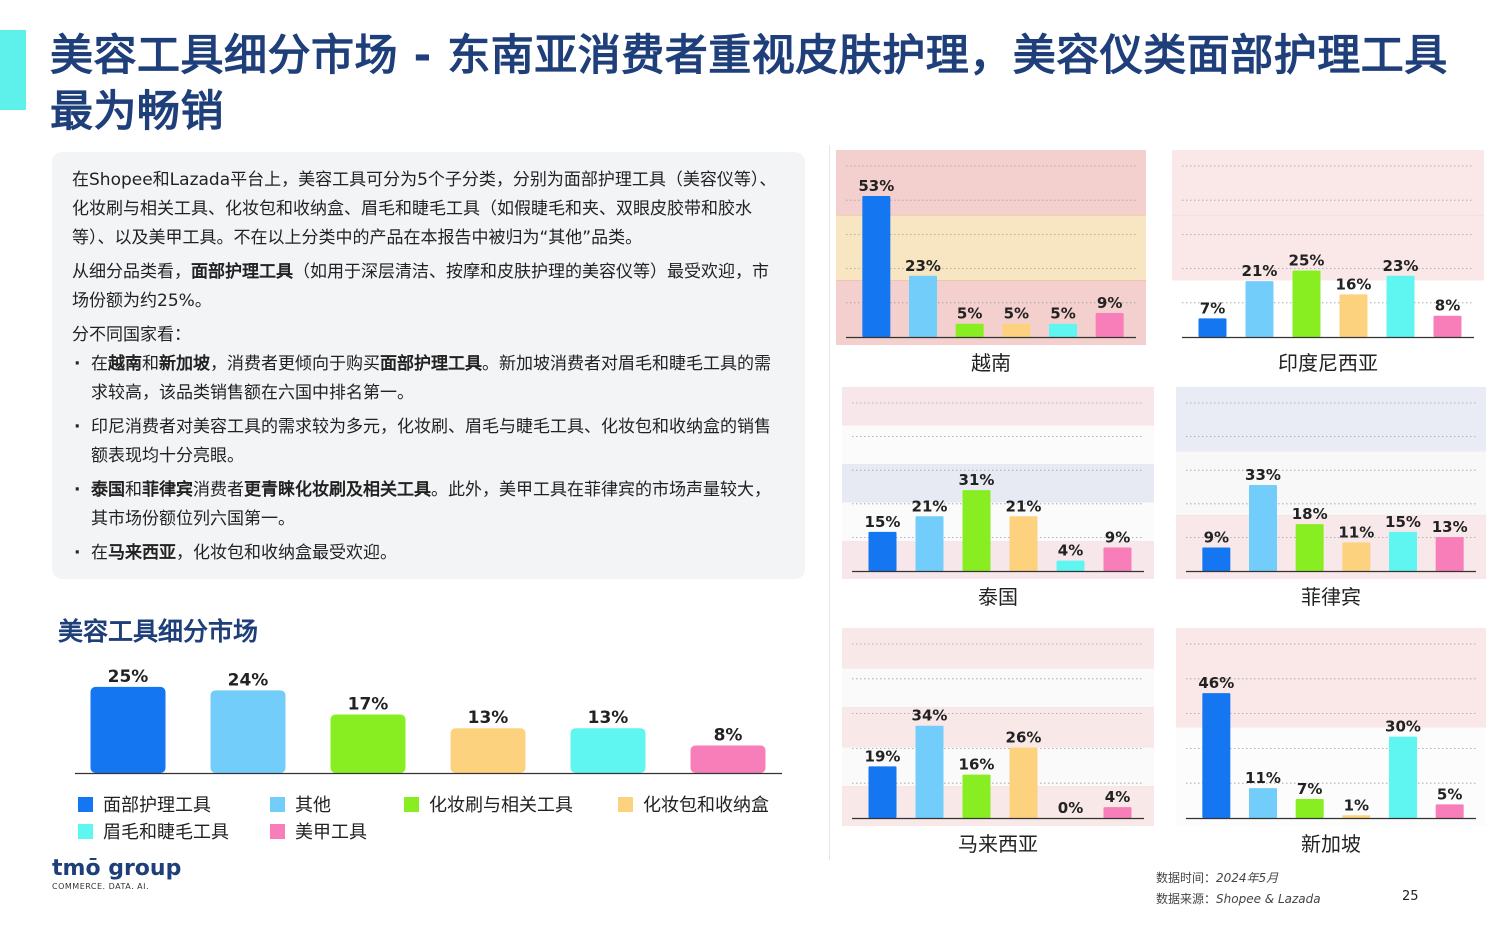 The height and width of the screenshot is (937, 1500). I want to click on country-chart-panel: 46% 11% 7% 1% 30% 5% 新加坡, so click(1331, 742).